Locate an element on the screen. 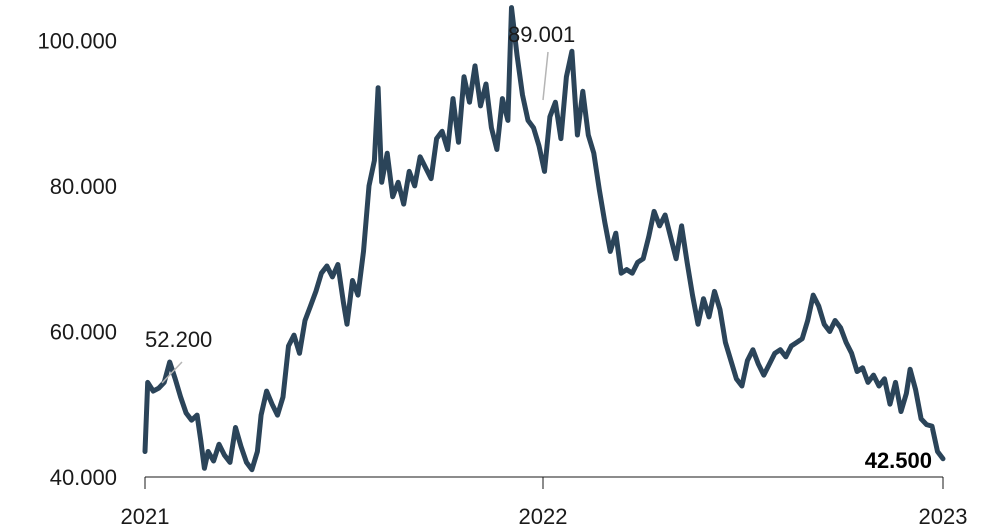 The image size is (998, 529). annotation-label: 52.200 is located at coordinates (178, 339).